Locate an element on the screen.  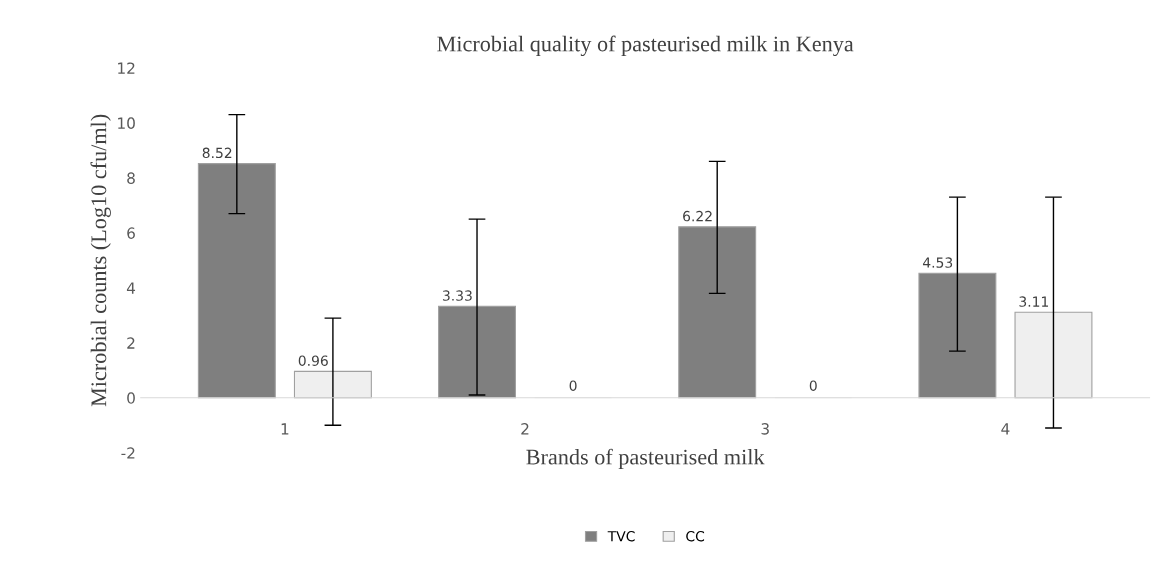
y-tick-label: 8 is located at coordinates (131, 178).